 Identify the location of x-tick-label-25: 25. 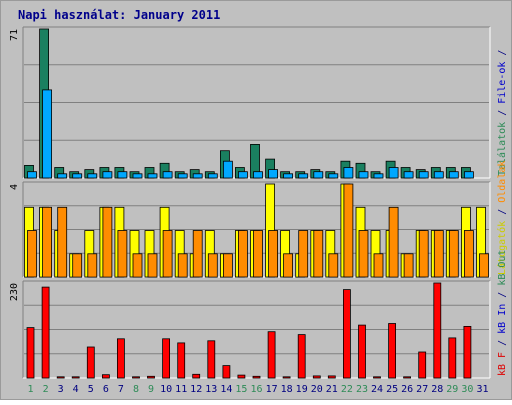
(392, 389).